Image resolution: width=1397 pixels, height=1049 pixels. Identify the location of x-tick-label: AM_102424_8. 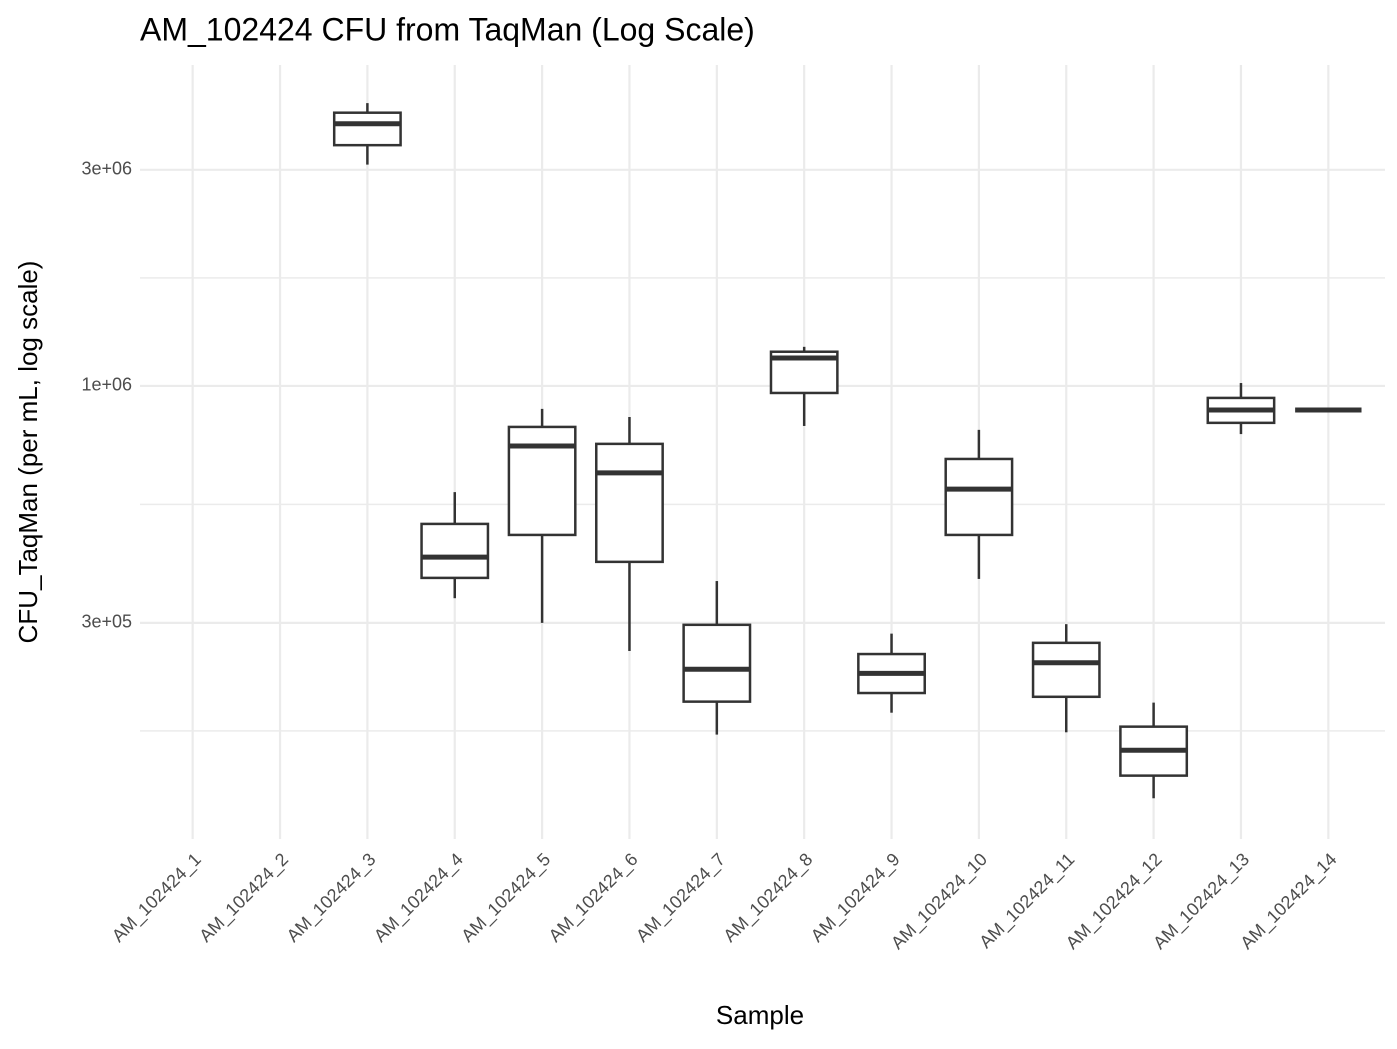
(768, 898).